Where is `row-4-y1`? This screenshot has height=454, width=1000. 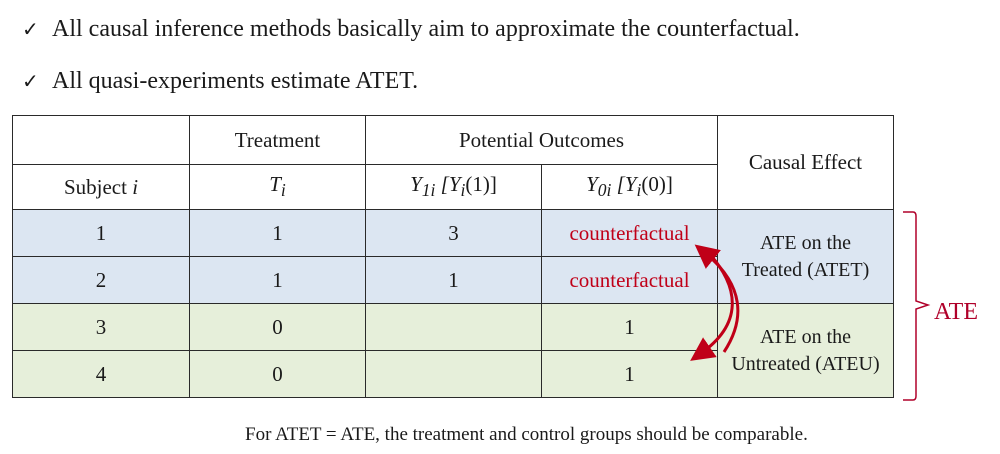 row-4-y1 is located at coordinates (453, 374).